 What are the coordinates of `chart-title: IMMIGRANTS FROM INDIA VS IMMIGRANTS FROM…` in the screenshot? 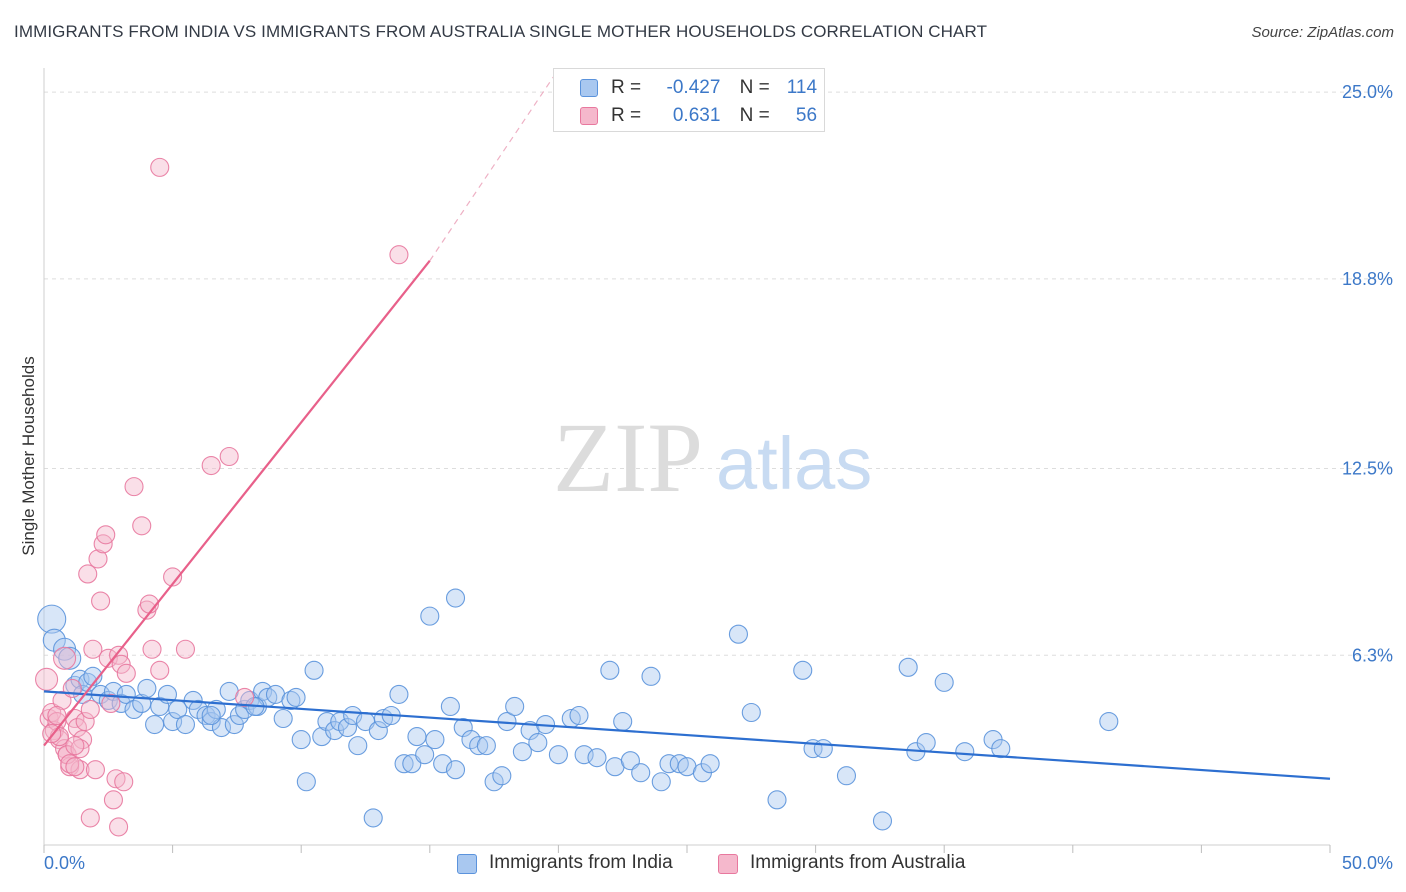 It's located at (501, 31).